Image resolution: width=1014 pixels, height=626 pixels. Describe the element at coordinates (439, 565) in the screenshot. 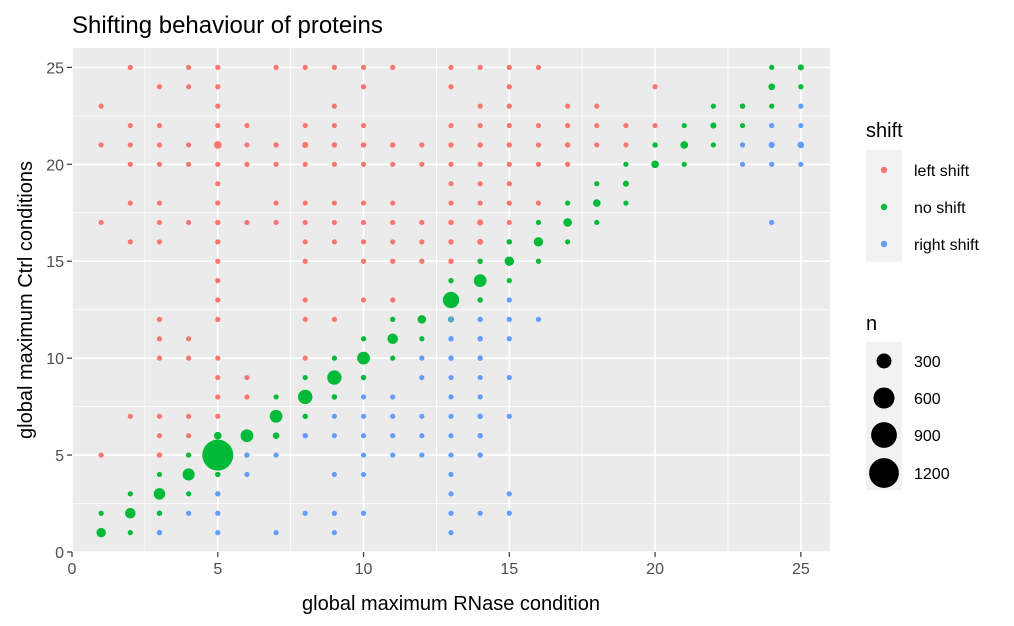

I see `x-axis-ticks: 0 5 10 15 20 25` at that location.